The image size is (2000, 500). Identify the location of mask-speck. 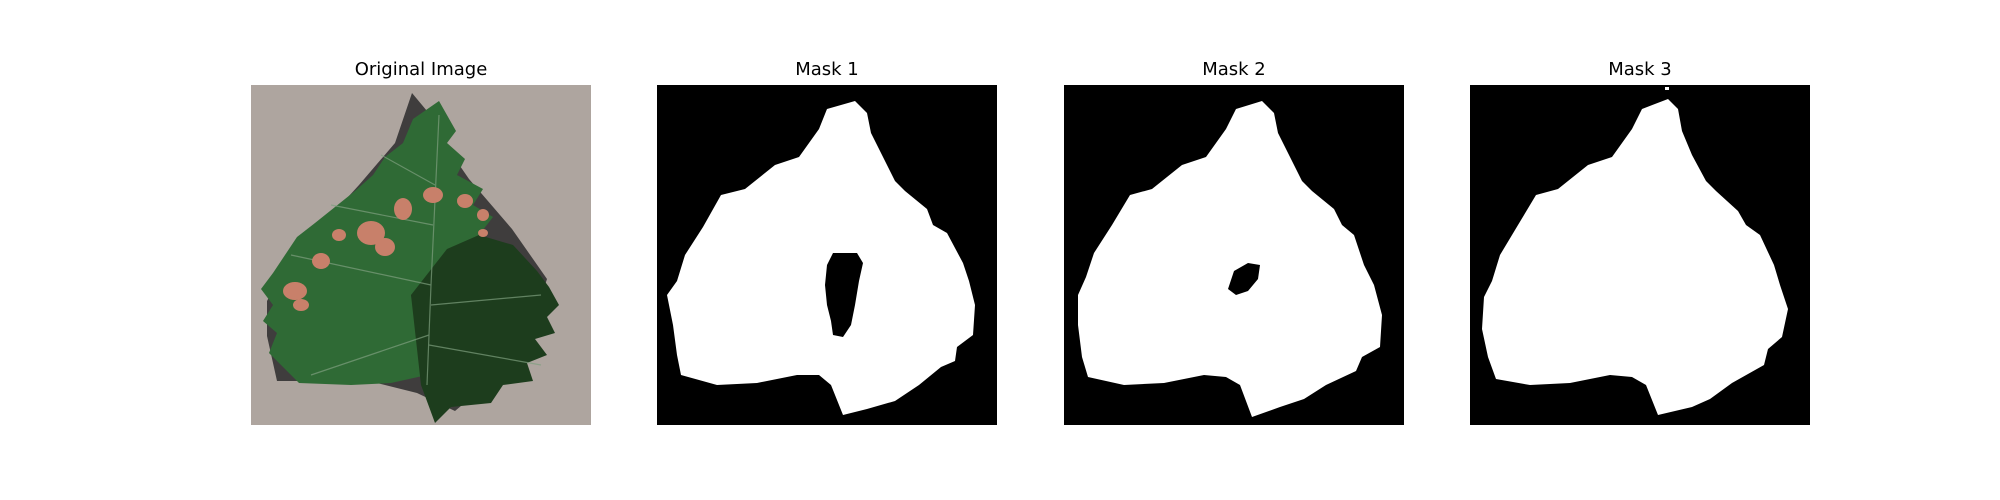
(1667, 88).